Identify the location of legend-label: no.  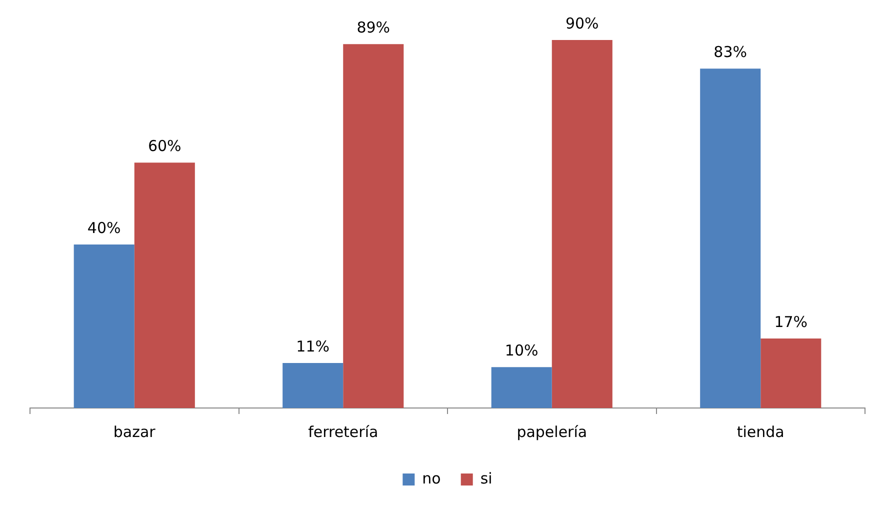
(431, 478).